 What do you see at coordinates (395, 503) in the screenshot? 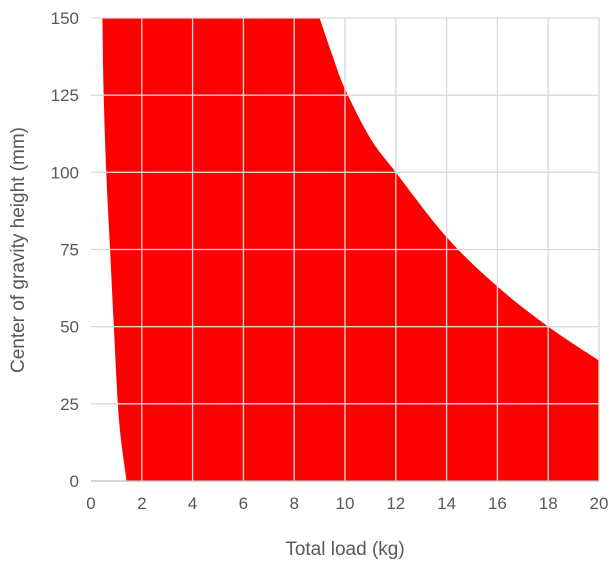
I see `x-tick-label: 12` at bounding box center [395, 503].